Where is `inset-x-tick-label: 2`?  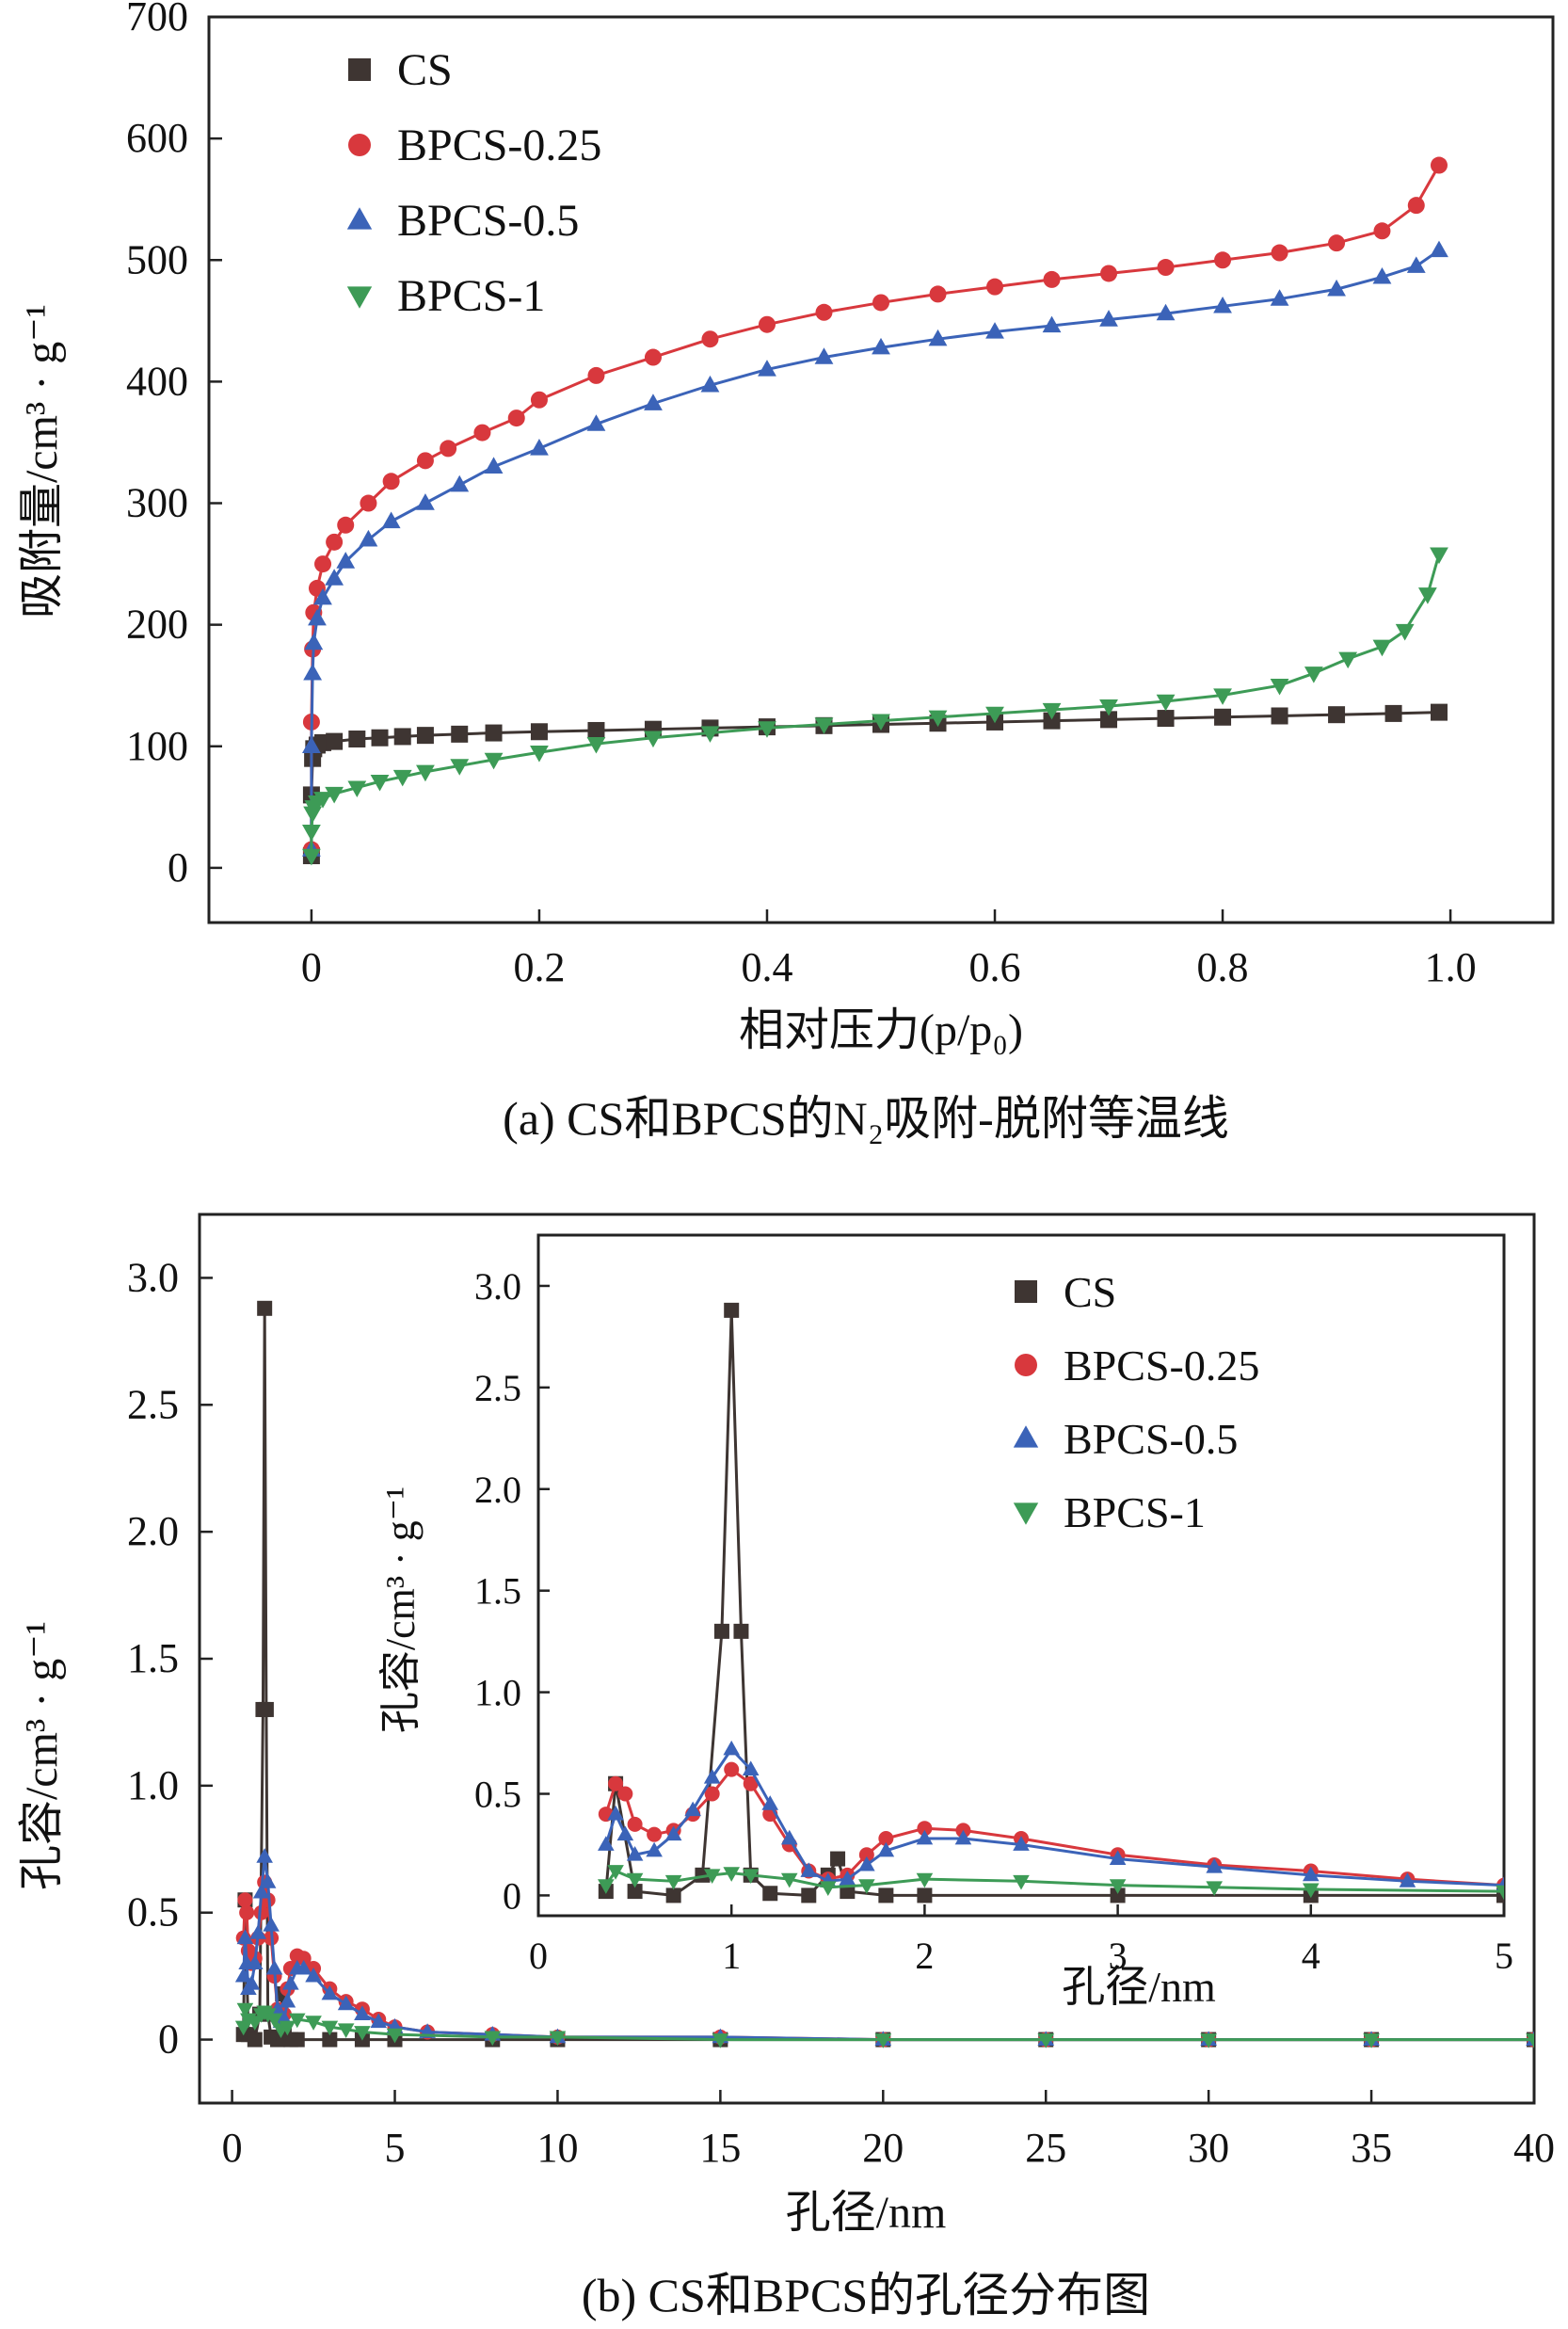 inset-x-tick-label: 2 is located at coordinates (924, 1956).